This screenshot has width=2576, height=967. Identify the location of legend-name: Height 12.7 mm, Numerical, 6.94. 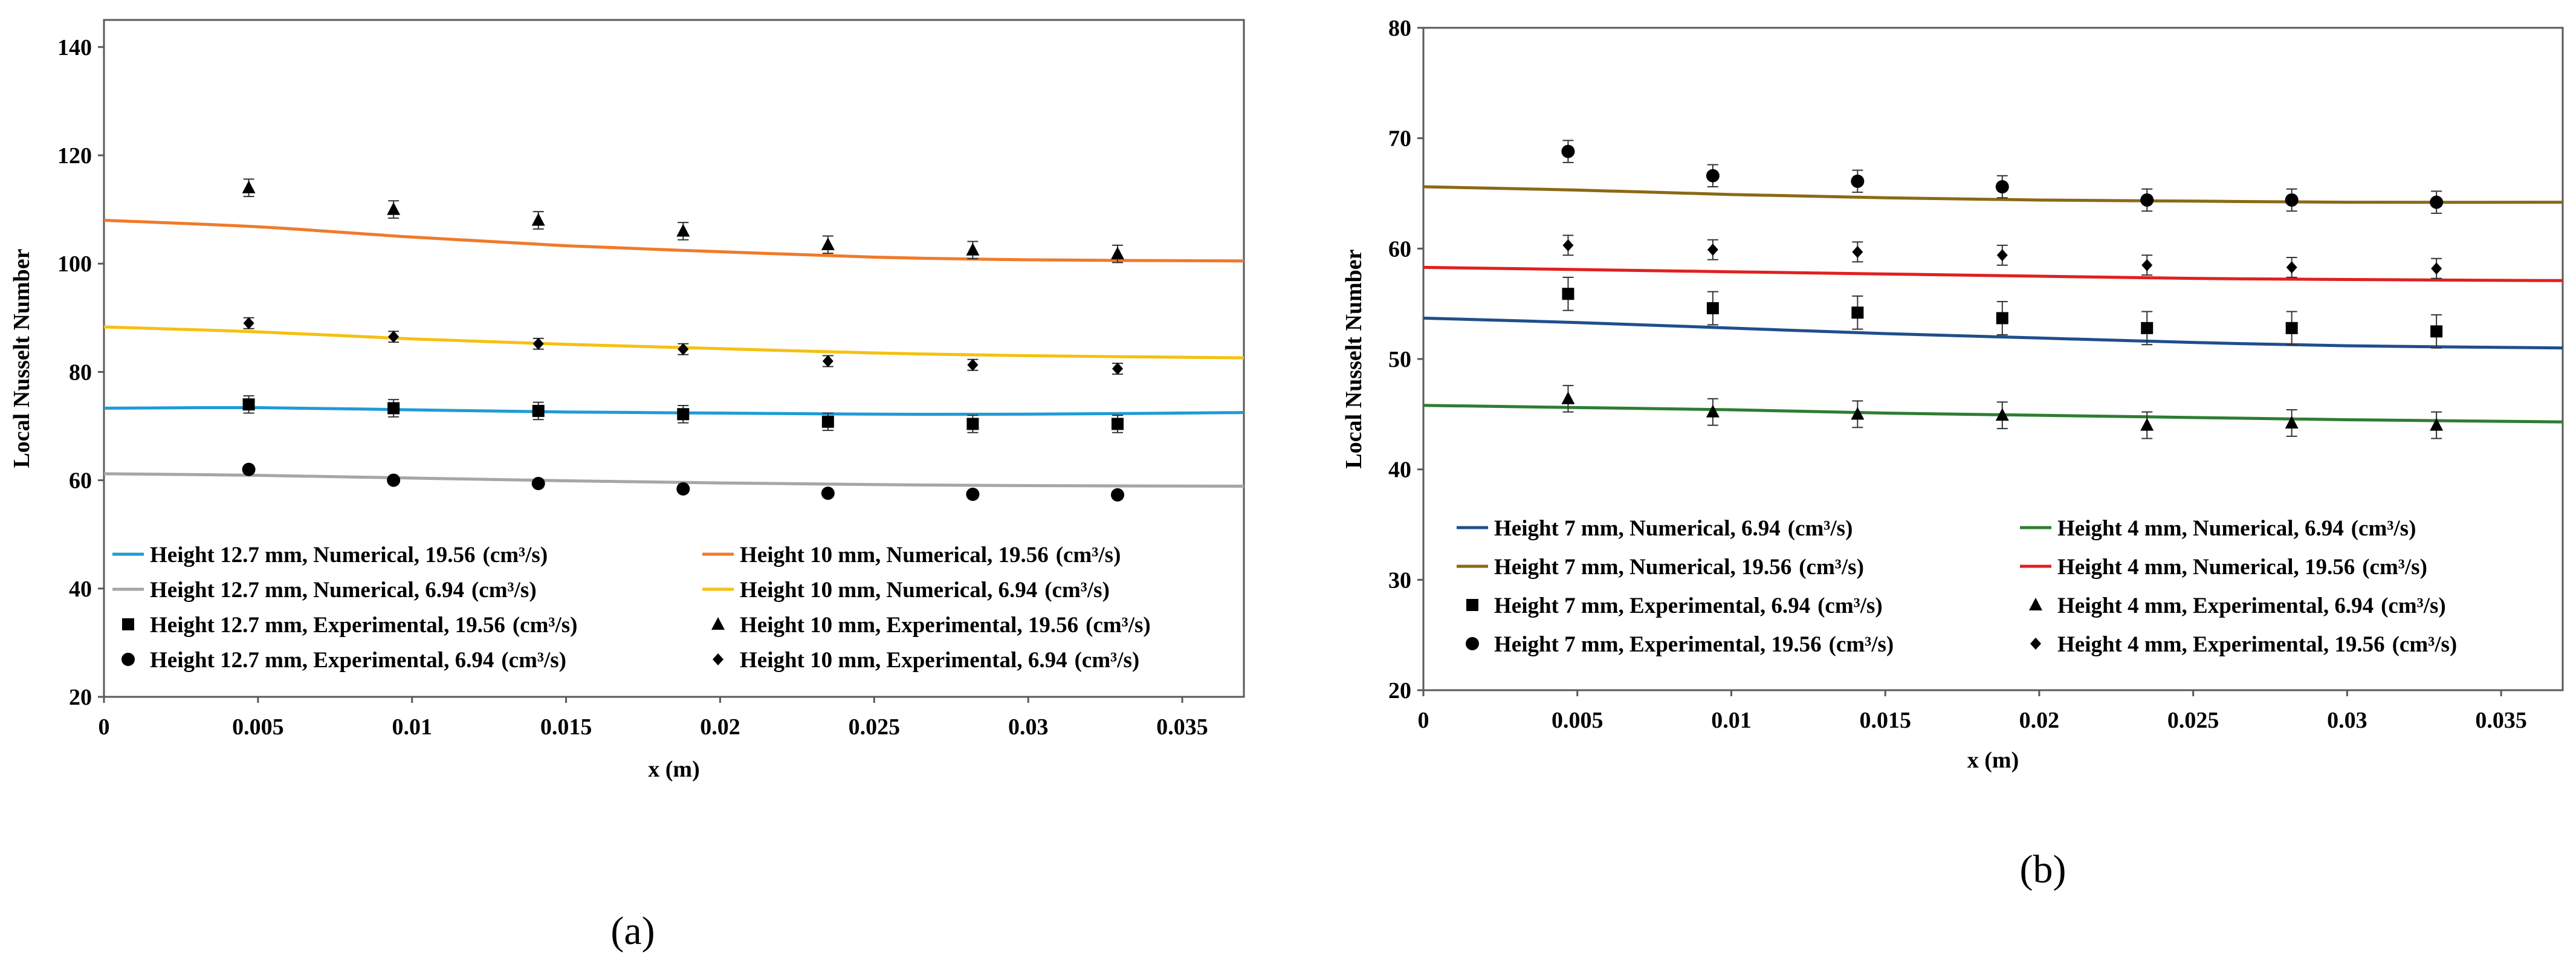
(307, 590).